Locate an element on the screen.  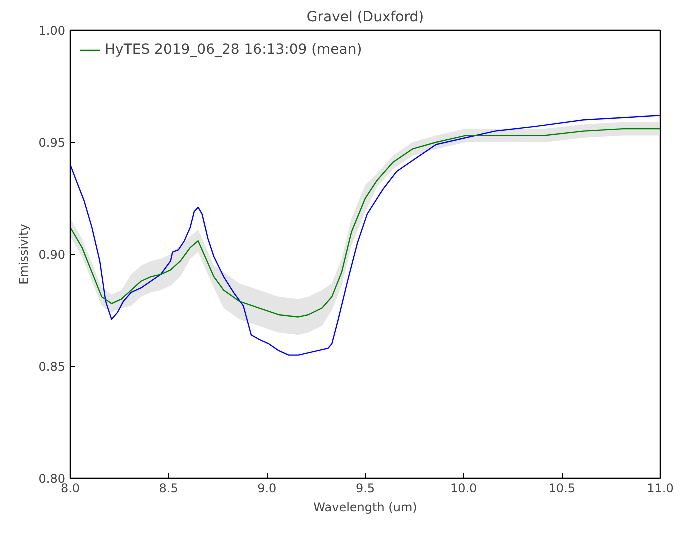
x-tick-label: 8.5 is located at coordinates (168, 489).